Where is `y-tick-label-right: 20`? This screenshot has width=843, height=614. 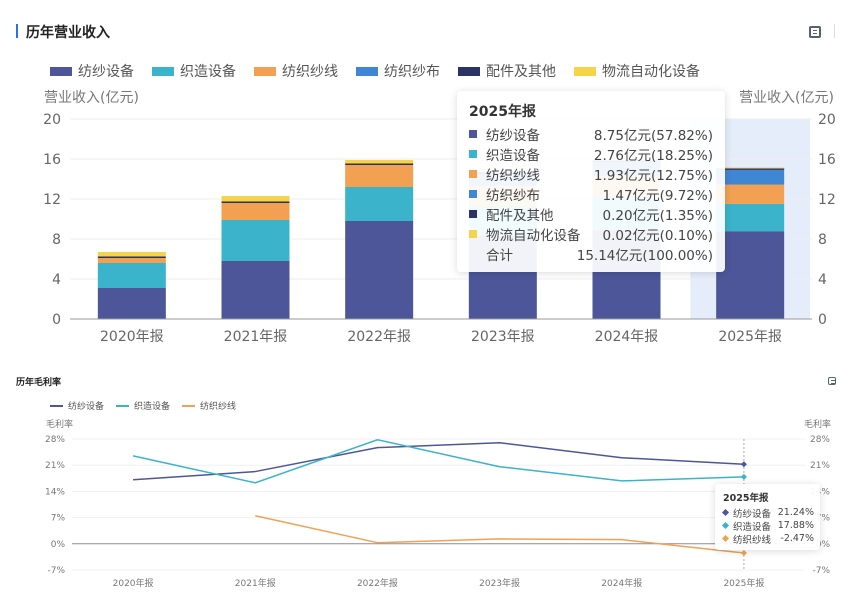
y-tick-label-right: 20 is located at coordinates (827, 120).